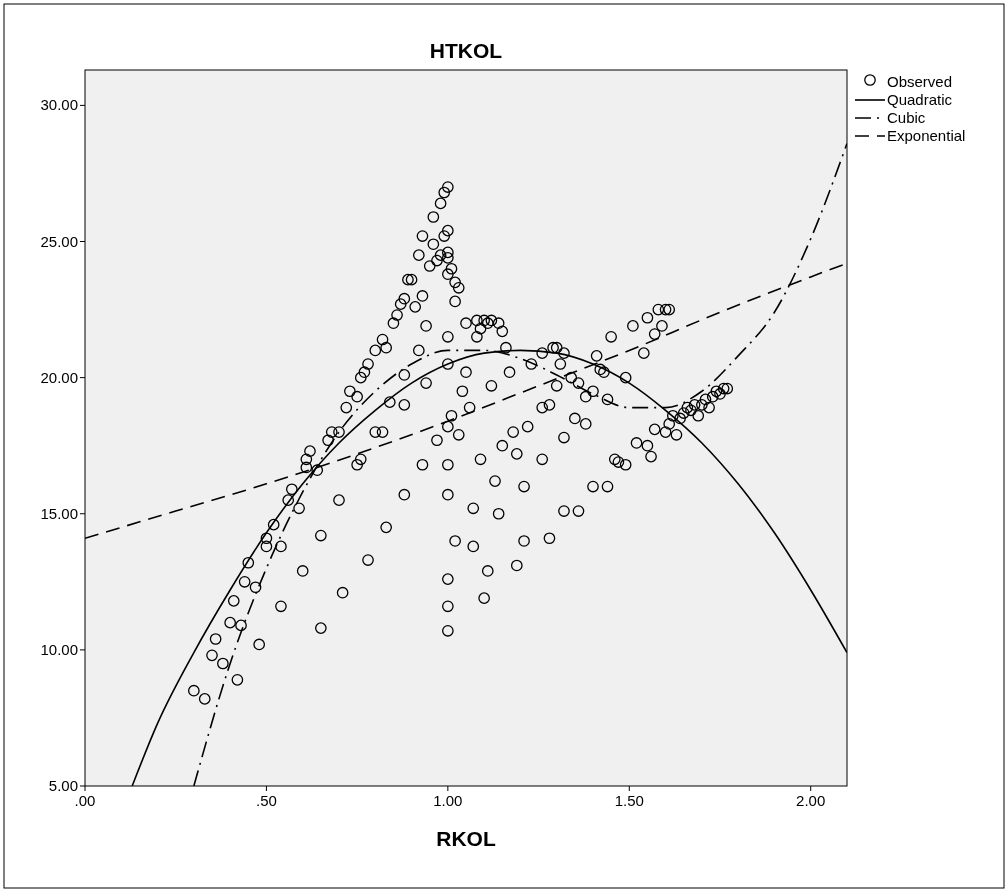 The image size is (1008, 892). What do you see at coordinates (920, 81) in the screenshot?
I see `legend-label: Observed` at bounding box center [920, 81].